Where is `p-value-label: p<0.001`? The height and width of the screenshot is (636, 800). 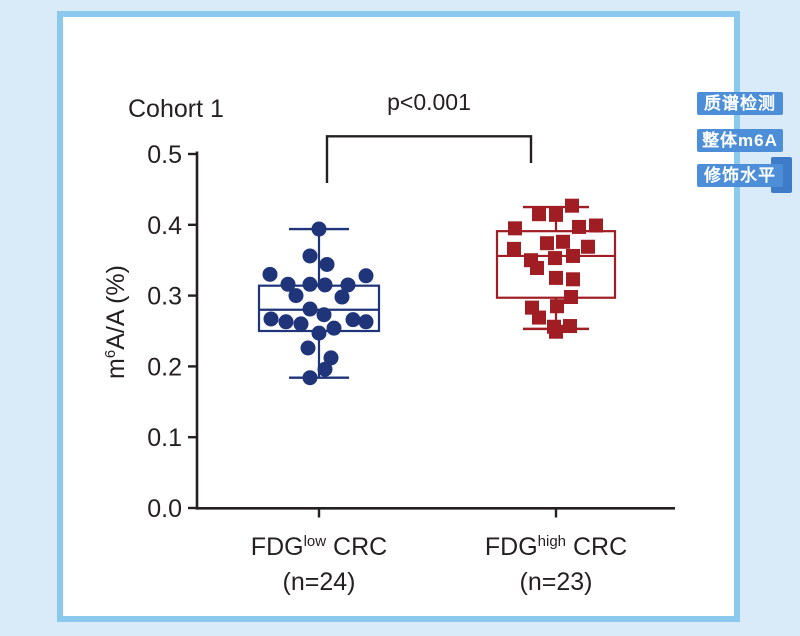
p-value-label: p<0.001 is located at coordinates (429, 102).